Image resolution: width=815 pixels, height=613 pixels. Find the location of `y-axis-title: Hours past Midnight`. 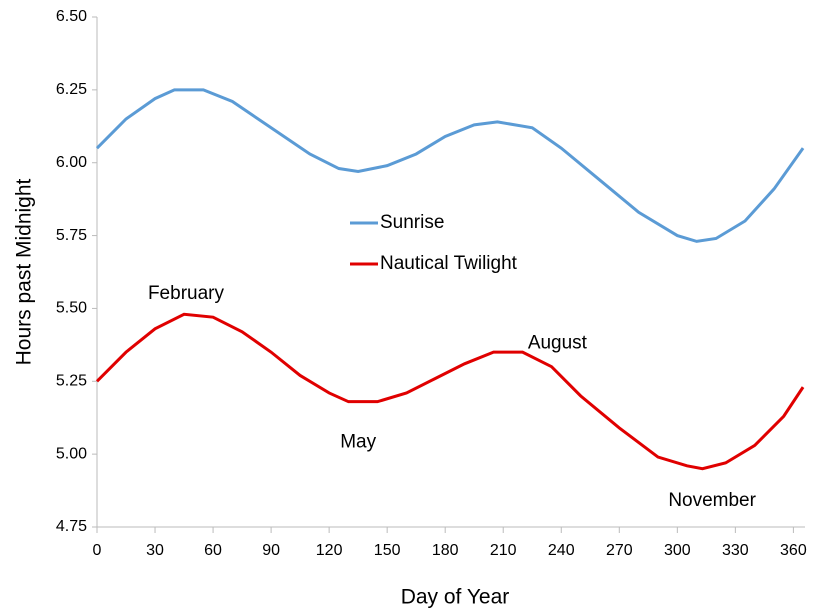

y-axis-title: Hours past Midnight is located at coordinates (24, 271).